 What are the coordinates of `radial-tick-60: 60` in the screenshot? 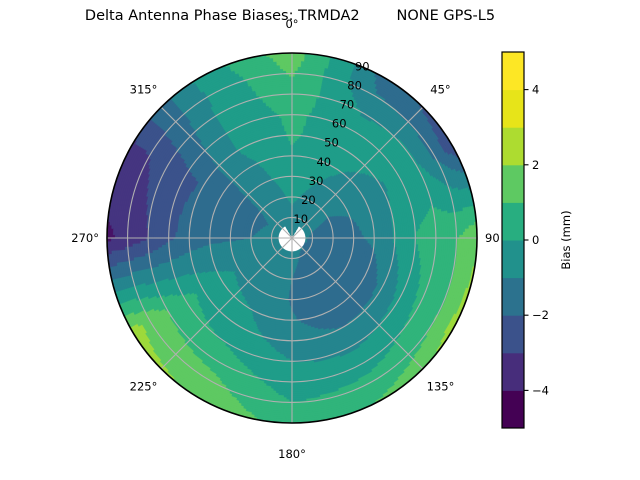 It's located at (339, 124).